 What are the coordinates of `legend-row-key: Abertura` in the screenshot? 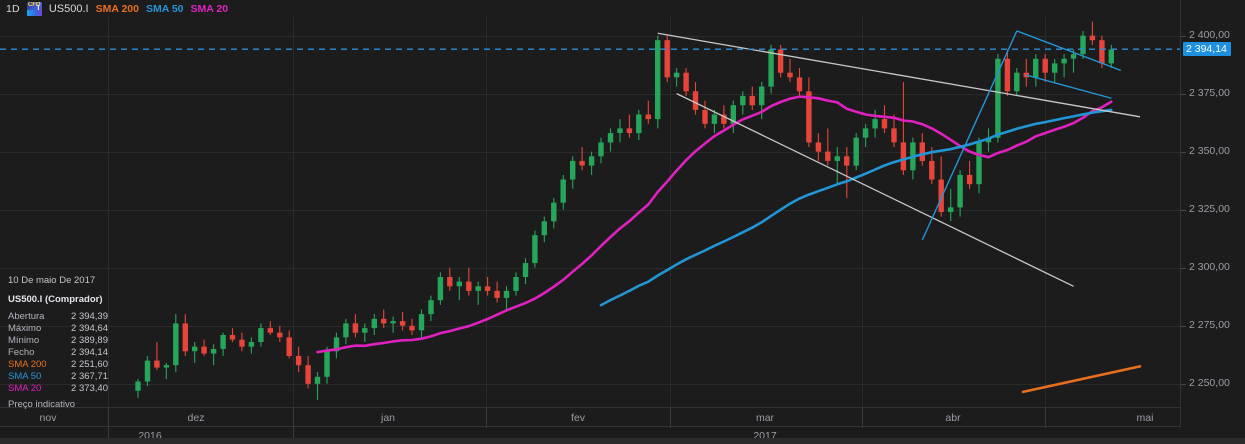 It's located at (26, 316).